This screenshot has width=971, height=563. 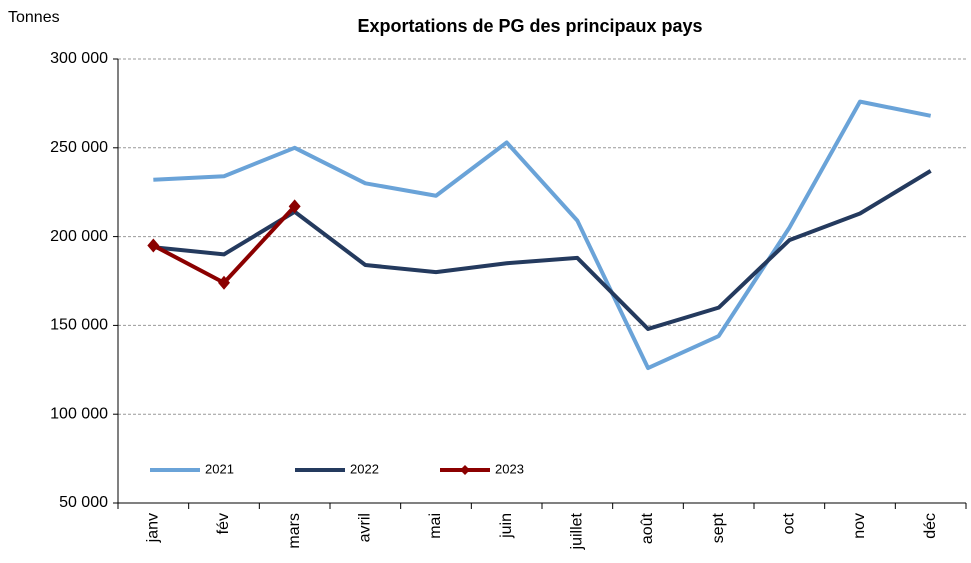 What do you see at coordinates (789, 523) in the screenshot?
I see `x-tick-label: oct` at bounding box center [789, 523].